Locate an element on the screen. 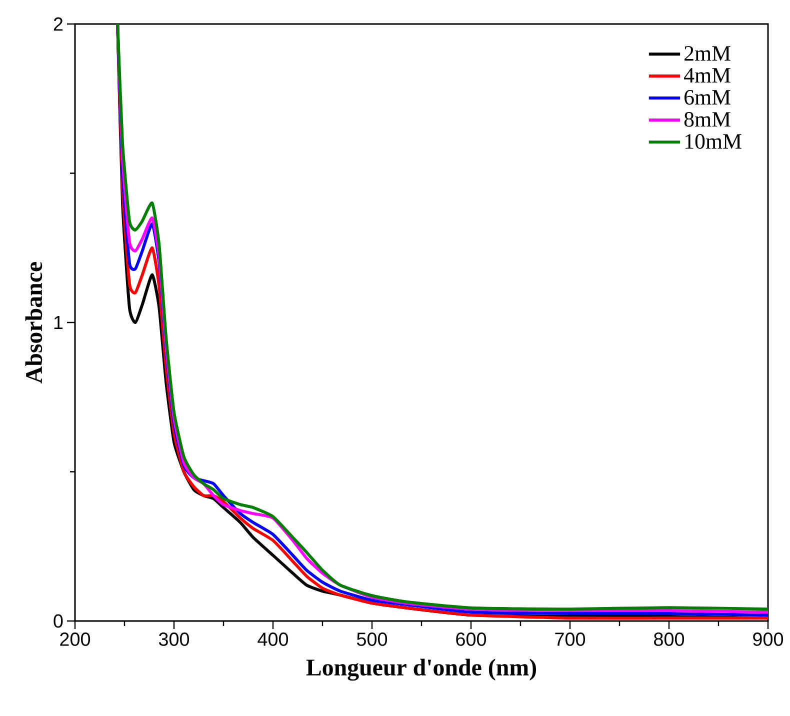 This screenshot has width=790, height=716. x-tick-label: 600 is located at coordinates (471, 639).